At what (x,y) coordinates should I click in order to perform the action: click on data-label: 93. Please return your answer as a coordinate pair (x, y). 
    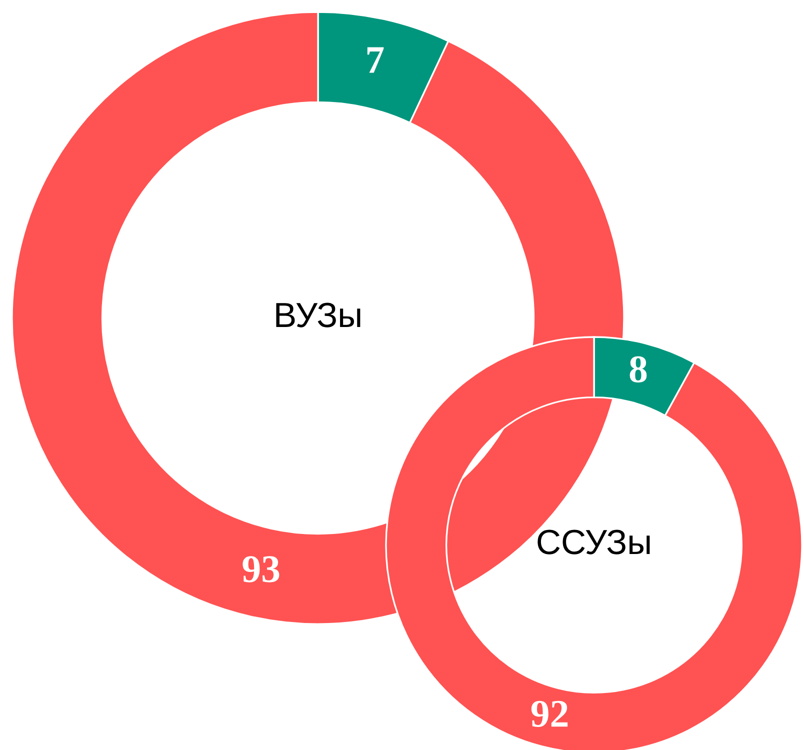
    Looking at the image, I should click on (261, 569).